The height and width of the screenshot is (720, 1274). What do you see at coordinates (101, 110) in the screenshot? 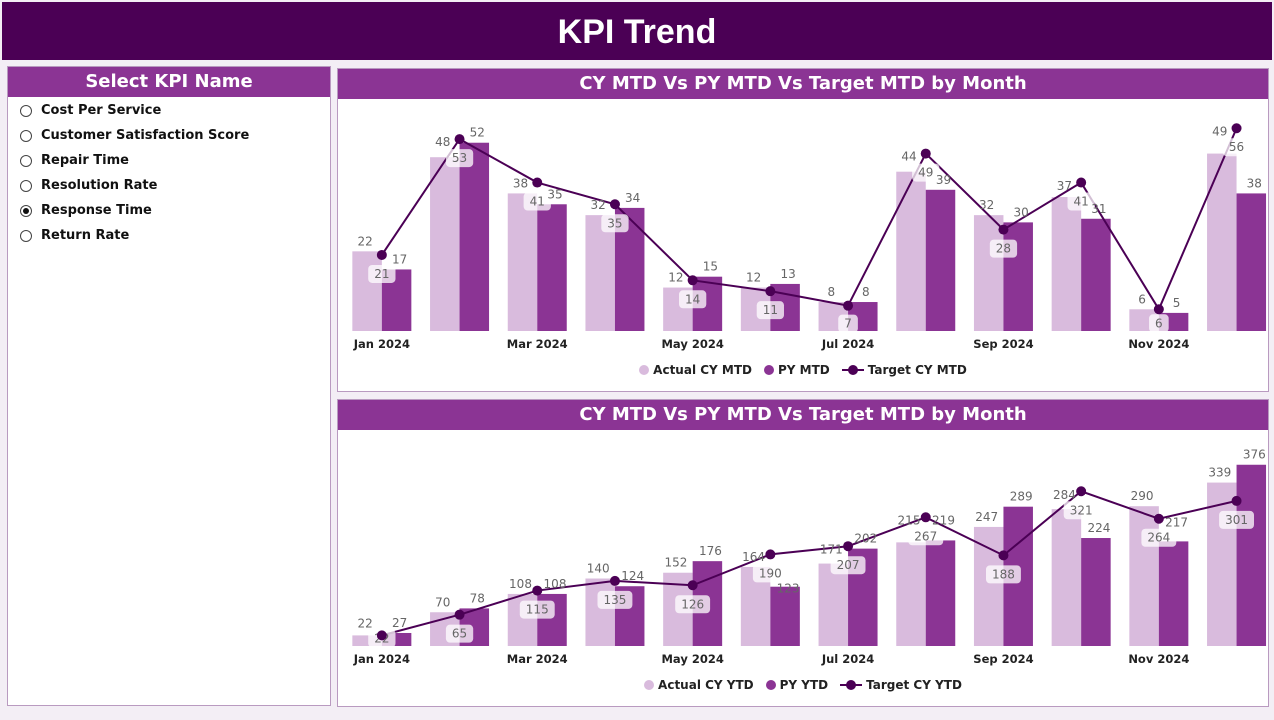
I see `kpi-option-label: Cost Per Service` at bounding box center [101, 110].